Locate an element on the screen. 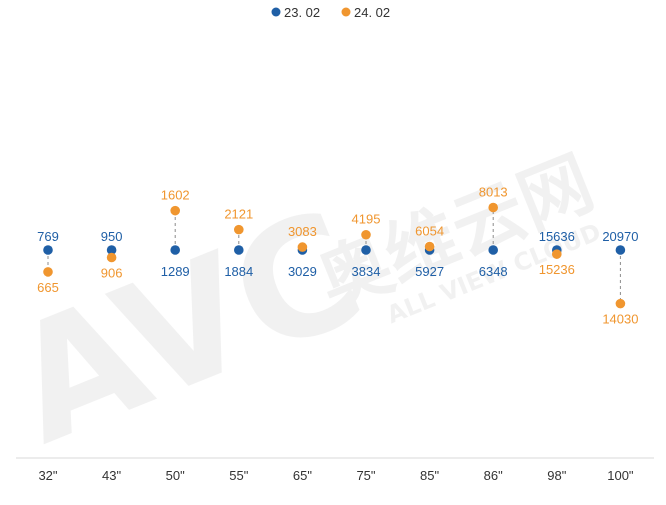  value-label-series-2-7: 8013 is located at coordinates (493, 192).